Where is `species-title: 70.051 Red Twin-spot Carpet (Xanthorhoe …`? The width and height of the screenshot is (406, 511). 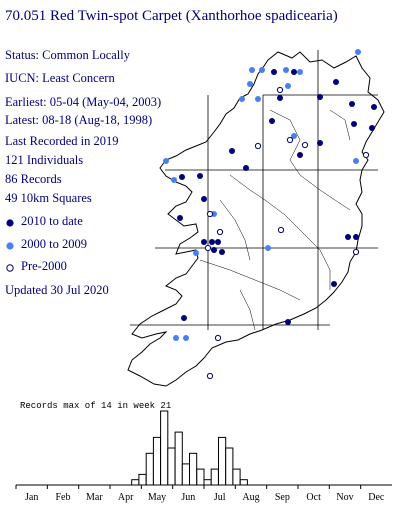
species-title: 70.051 Red Twin-spot Carpet (Xanthorhoe … is located at coordinates (171, 16).